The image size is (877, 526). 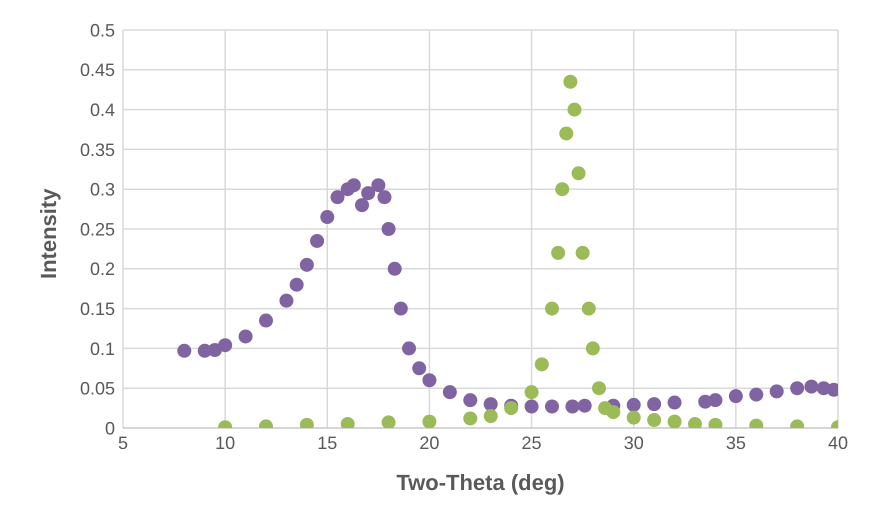 What do you see at coordinates (736, 442) in the screenshot?
I see `x-tick-label: 35` at bounding box center [736, 442].